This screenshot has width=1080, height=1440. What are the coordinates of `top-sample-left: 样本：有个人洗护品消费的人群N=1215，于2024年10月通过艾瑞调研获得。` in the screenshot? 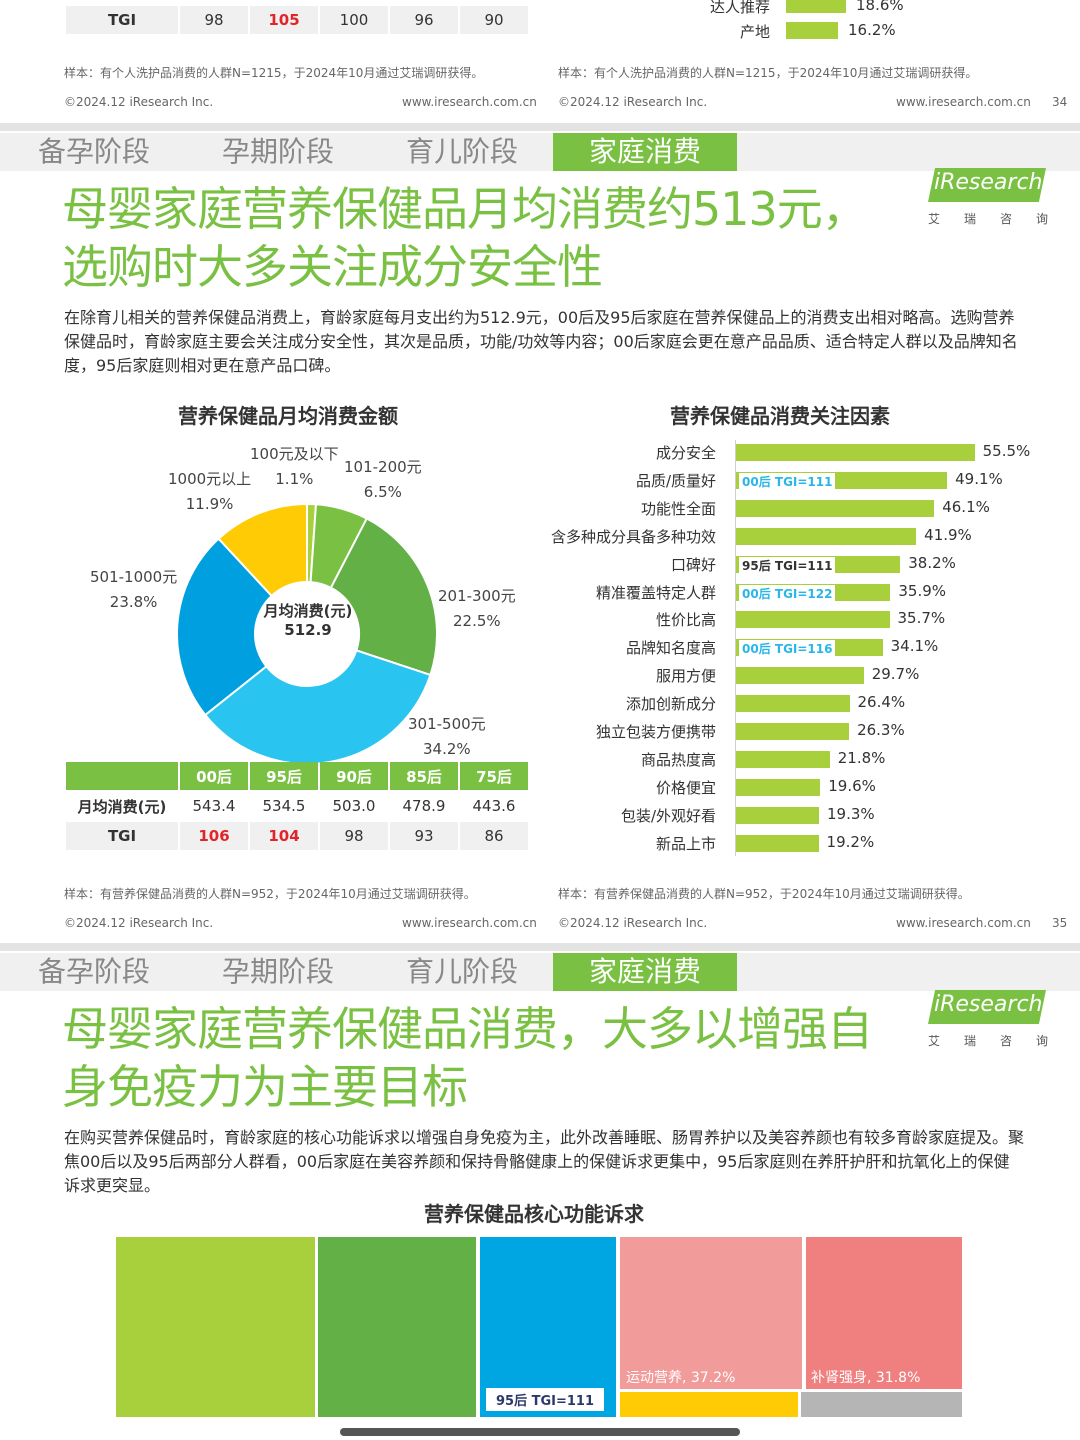 It's located at (274, 73).